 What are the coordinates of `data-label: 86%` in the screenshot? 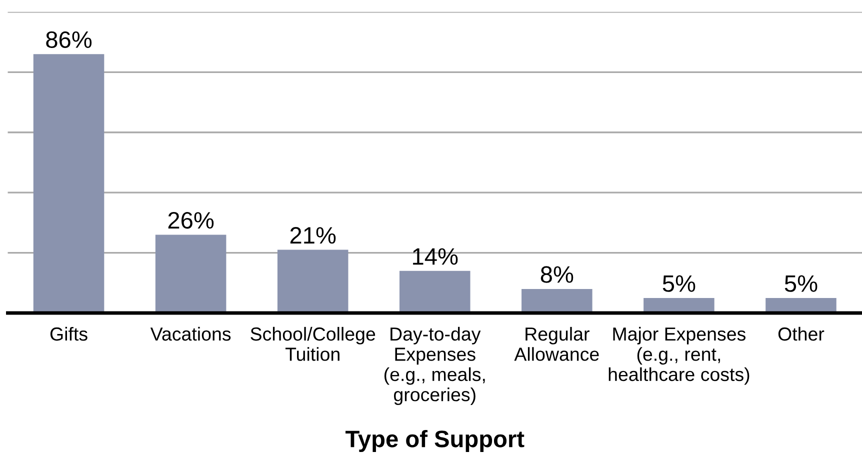 It's located at (69, 39).